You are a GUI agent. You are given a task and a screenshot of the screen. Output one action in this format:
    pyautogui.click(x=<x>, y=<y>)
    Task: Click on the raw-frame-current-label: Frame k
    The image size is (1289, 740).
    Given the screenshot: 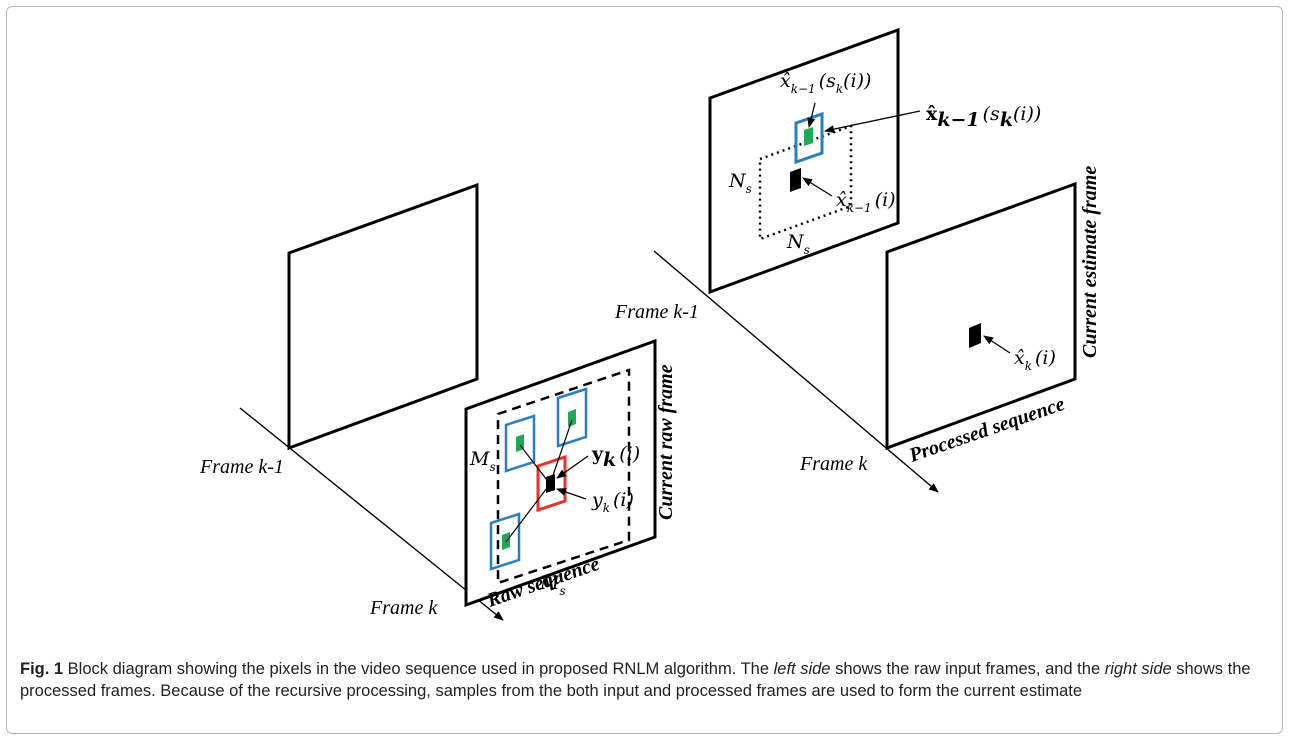 What is the action you would take?
    pyautogui.click(x=403, y=608)
    